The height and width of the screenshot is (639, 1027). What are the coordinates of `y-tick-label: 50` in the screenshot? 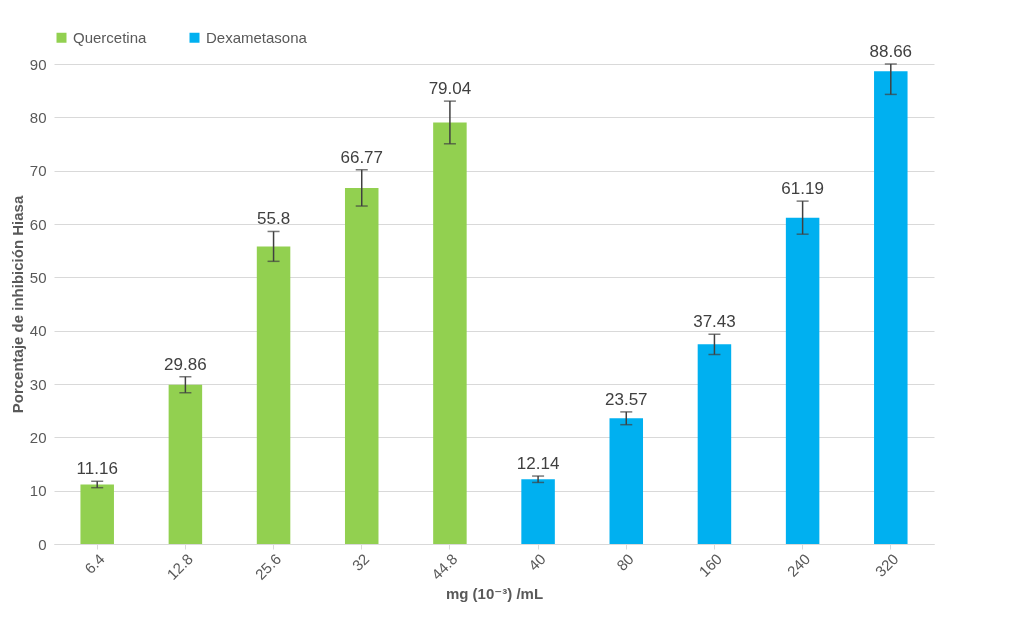 It's located at (38, 277).